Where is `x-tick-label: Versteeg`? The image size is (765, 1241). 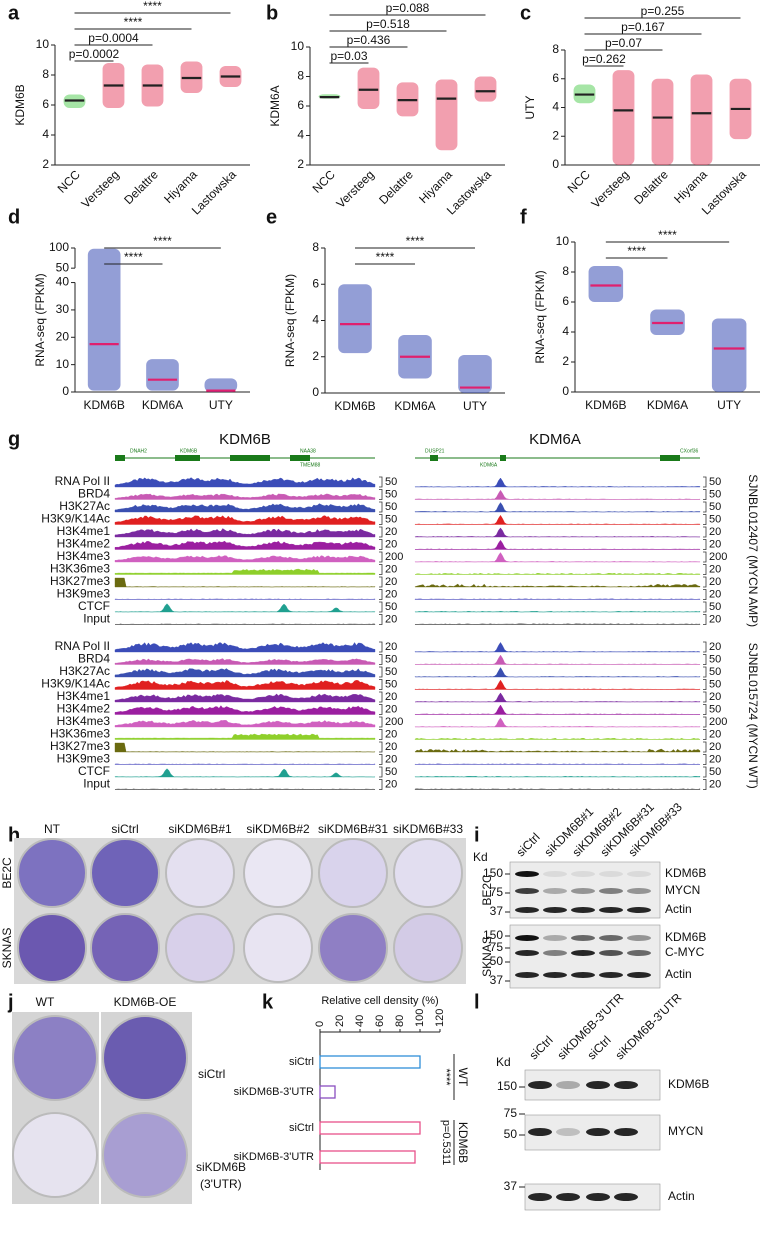
x-tick-label: Versteeg is located at coordinates (609, 188).